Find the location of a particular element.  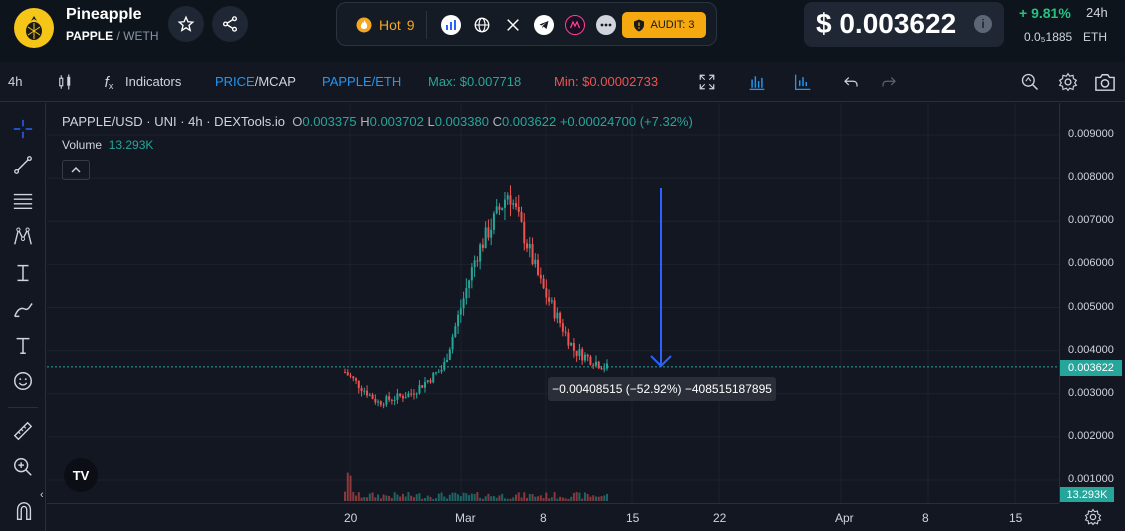

hot-label: Hot is located at coordinates (390, 25).